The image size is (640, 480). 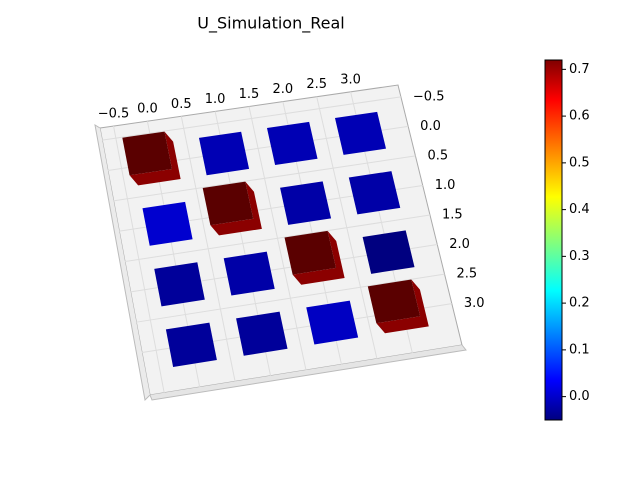 What do you see at coordinates (215, 99) in the screenshot?
I see `x-tick-label: 1.0` at bounding box center [215, 99].